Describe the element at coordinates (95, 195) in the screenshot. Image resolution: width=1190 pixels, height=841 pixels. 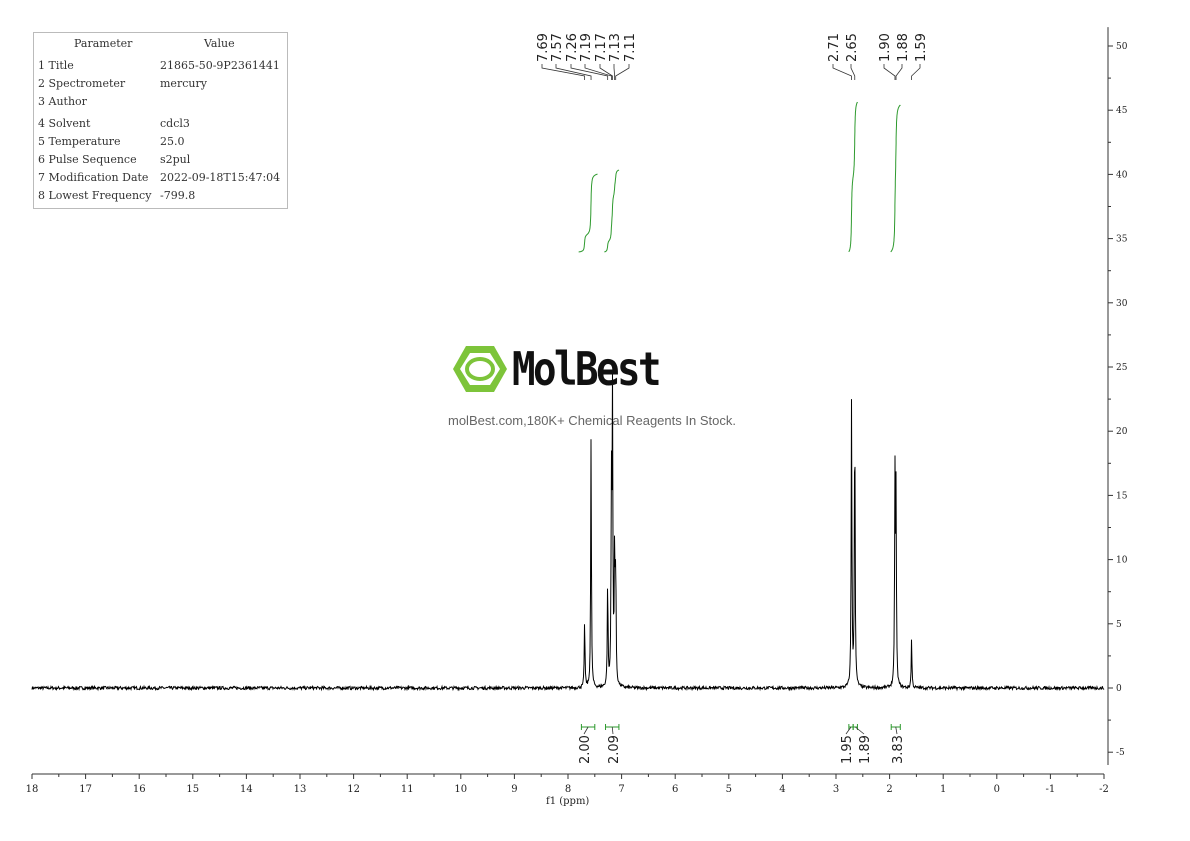
I see `param-label: 8 Lowest Frequency` at that location.